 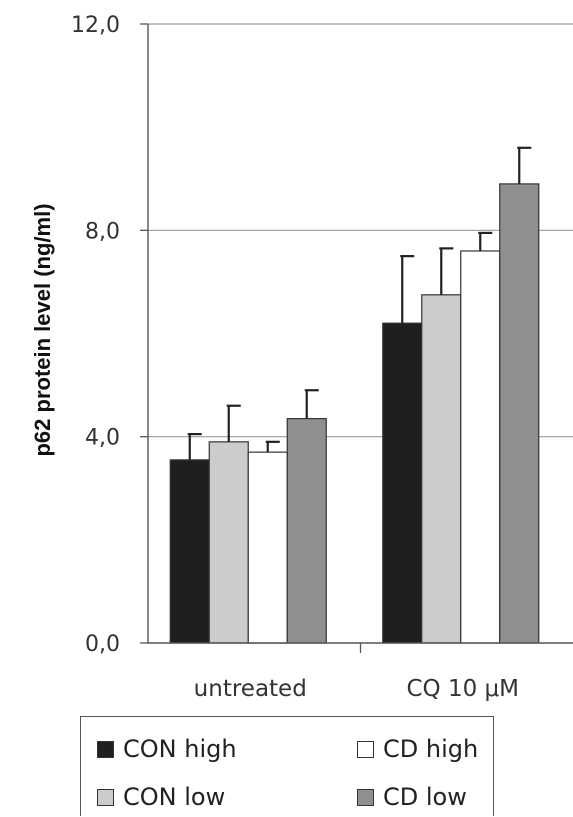 What do you see at coordinates (462, 689) in the screenshot?
I see `x-category-label: CQ 10 μM` at bounding box center [462, 689].